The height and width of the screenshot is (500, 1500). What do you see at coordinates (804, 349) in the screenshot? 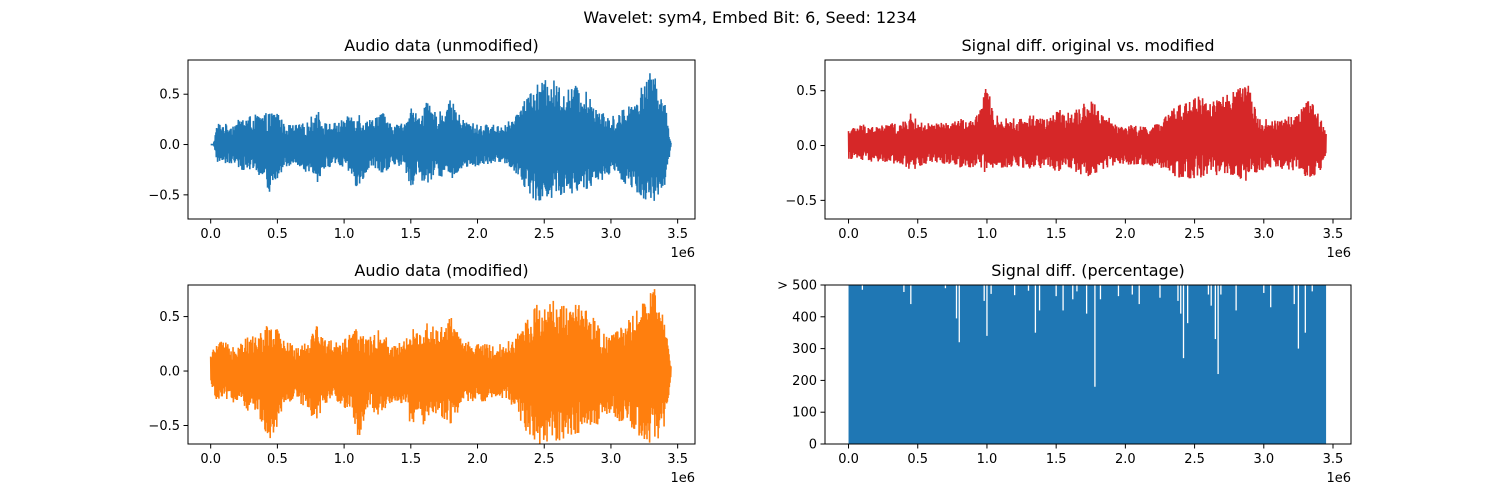
I see `y-tick-label: 300` at bounding box center [804, 349].